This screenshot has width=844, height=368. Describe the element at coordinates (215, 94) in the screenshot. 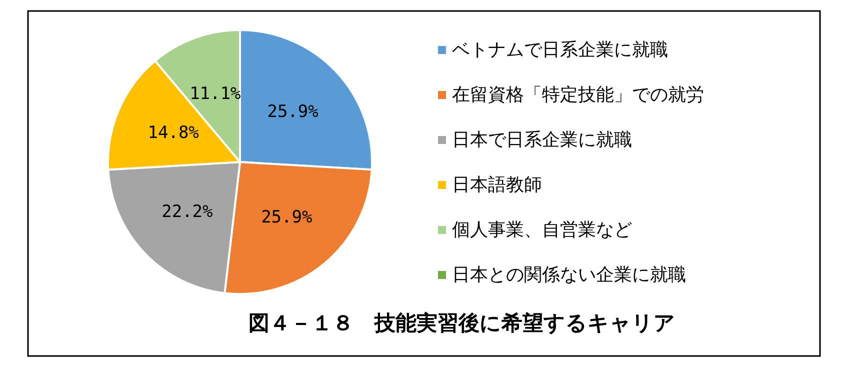

I see `data-label: 11.1%` at that location.